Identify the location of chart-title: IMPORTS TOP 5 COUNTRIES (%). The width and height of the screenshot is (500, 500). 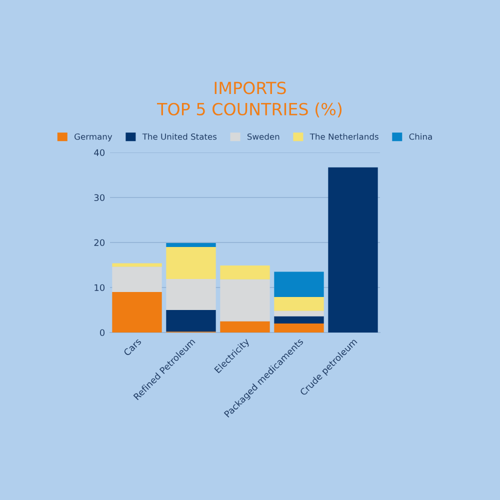
(249, 100).